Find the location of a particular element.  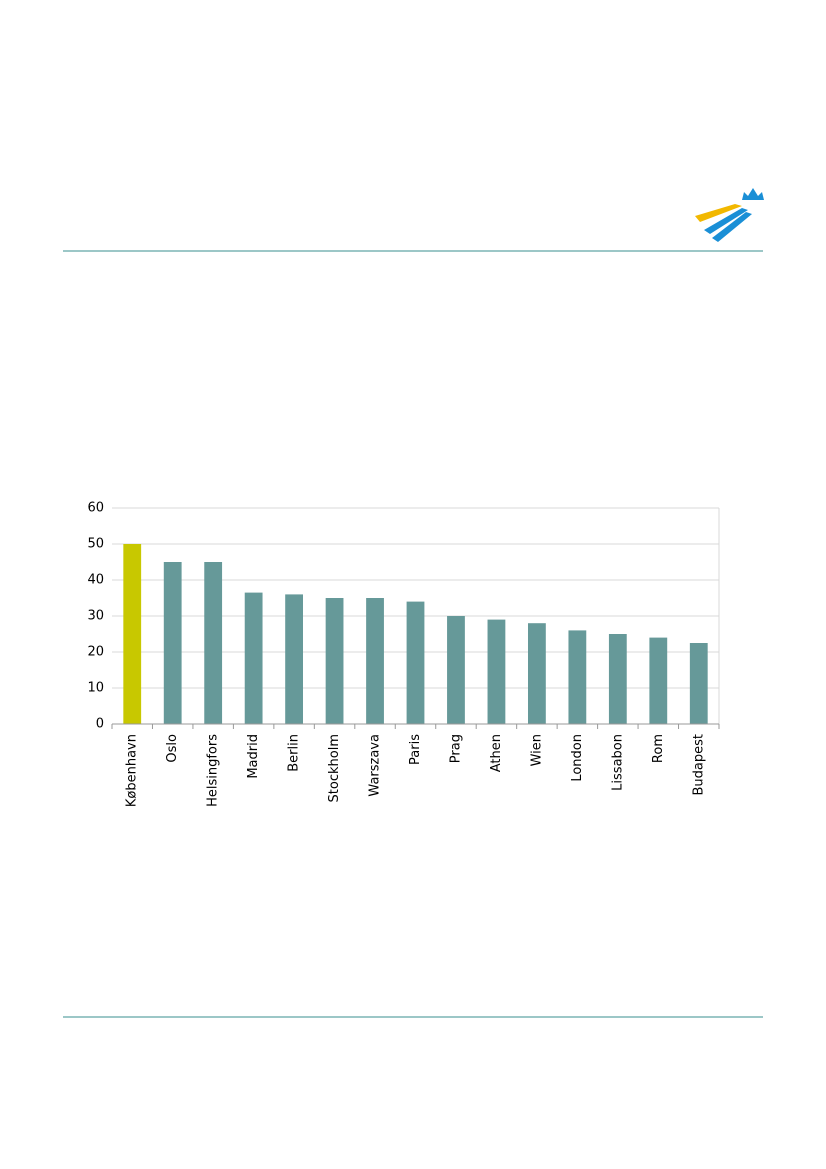

x-tick-label: London is located at coordinates (577, 758).